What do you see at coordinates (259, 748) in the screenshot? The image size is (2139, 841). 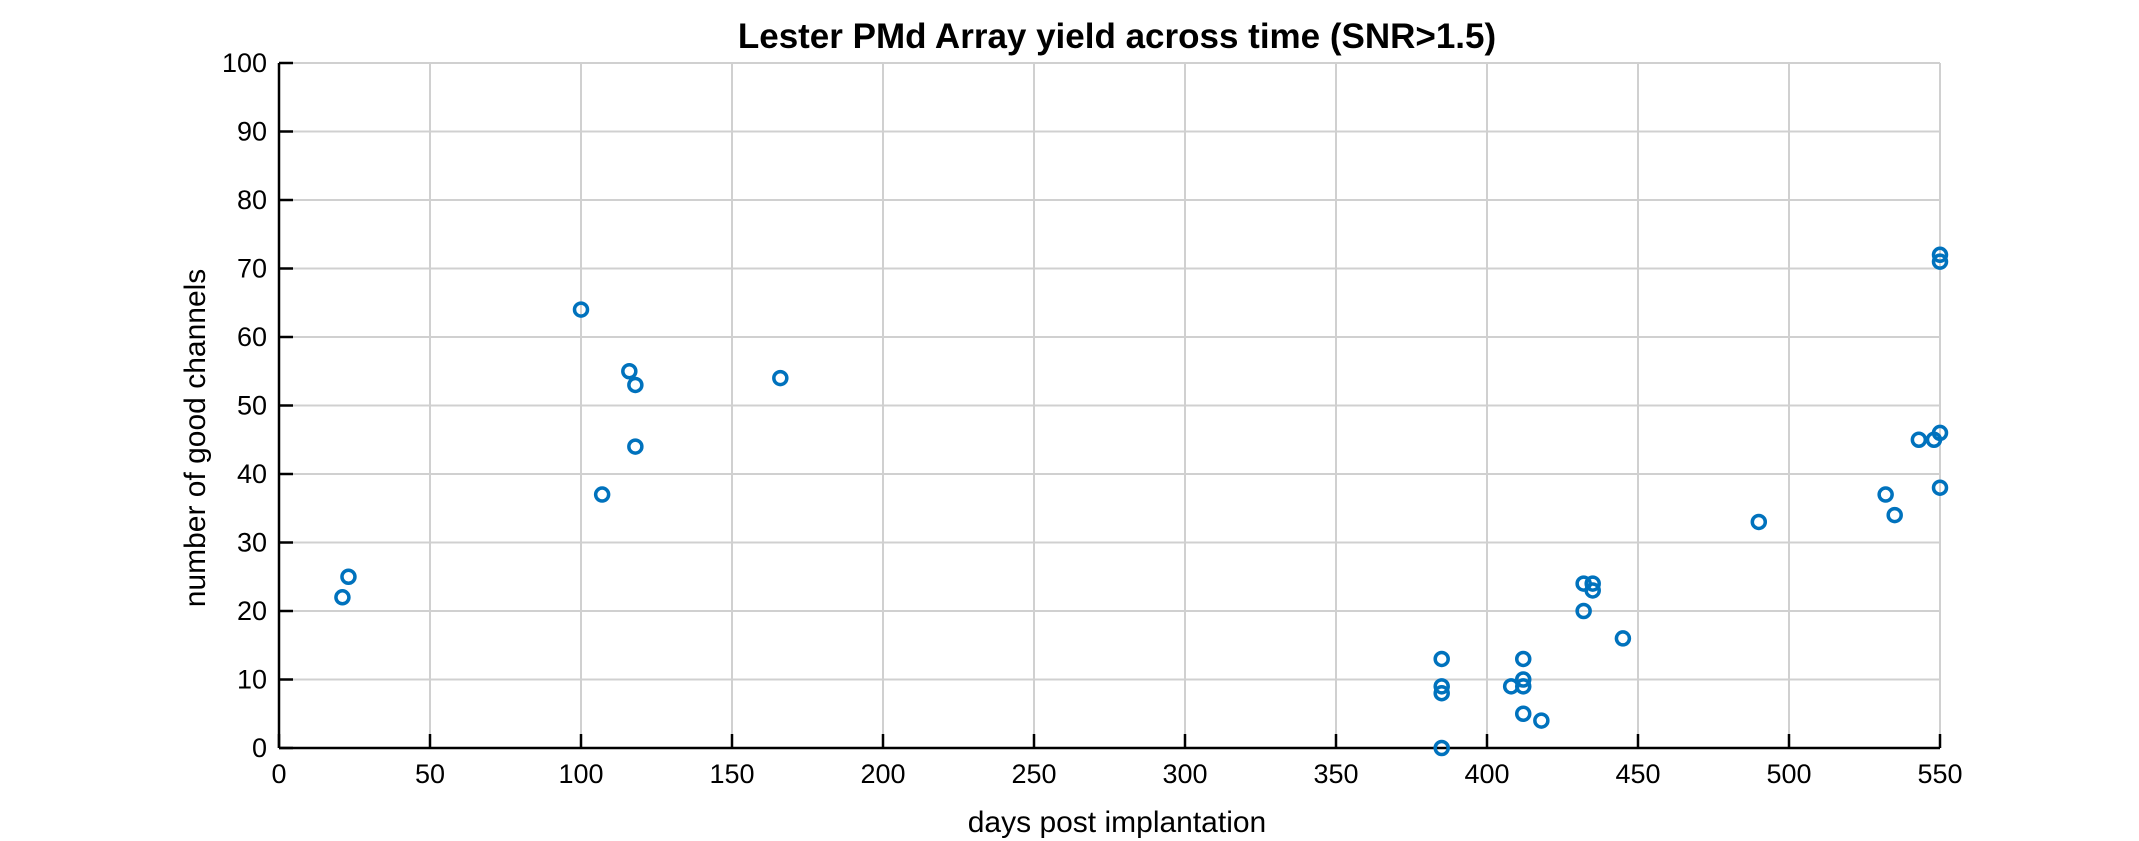 I see `y-tick-label: 0` at bounding box center [259, 748].